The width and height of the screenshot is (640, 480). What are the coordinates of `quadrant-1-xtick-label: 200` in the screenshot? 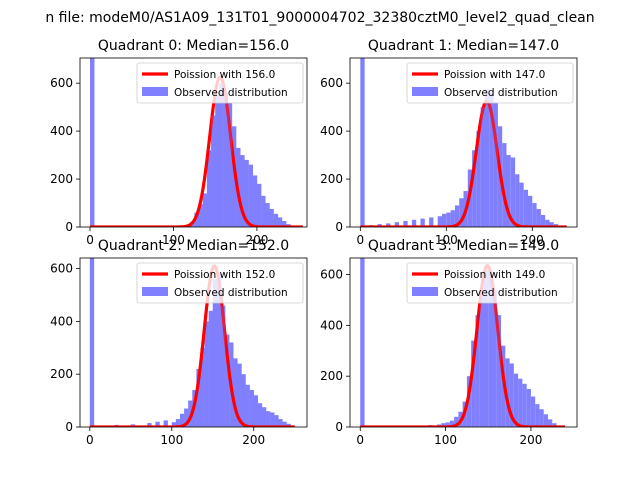 It's located at (532, 240).